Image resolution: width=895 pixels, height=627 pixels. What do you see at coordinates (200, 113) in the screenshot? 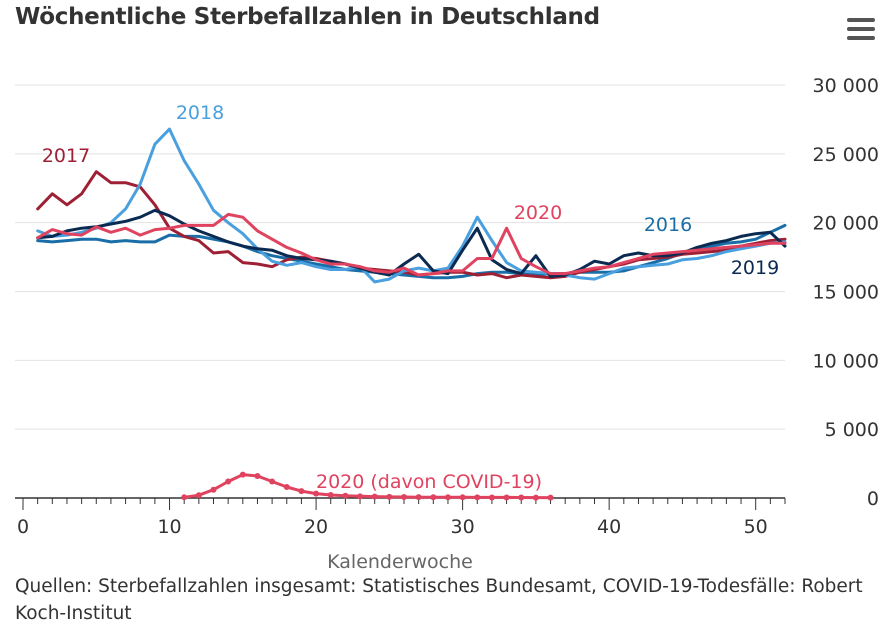
I see `series-label: 2018` at bounding box center [200, 113].